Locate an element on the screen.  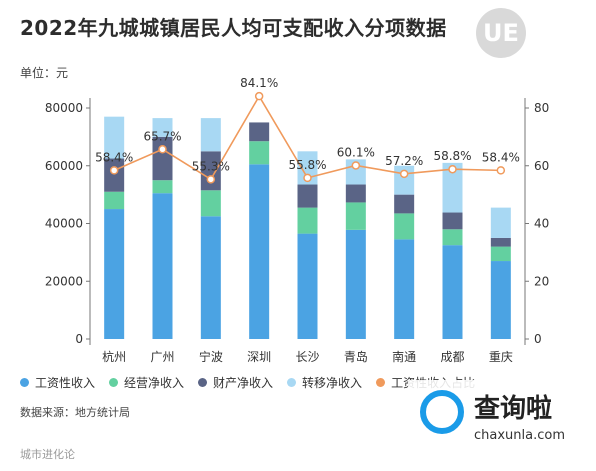
legend-label: 转移净收入 is located at coordinates (332, 383).